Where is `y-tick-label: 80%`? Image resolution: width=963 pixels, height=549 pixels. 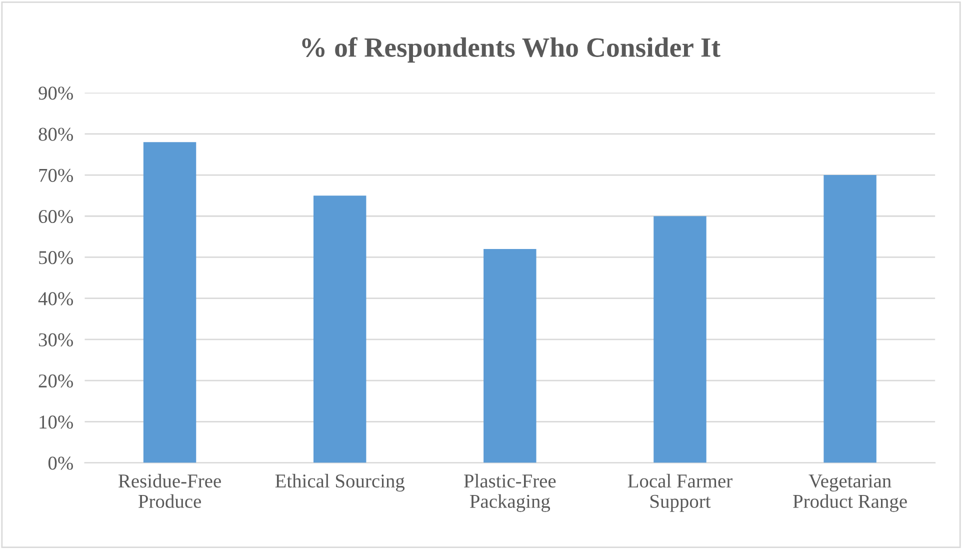 y-tick-label: 80% is located at coordinates (55, 134).